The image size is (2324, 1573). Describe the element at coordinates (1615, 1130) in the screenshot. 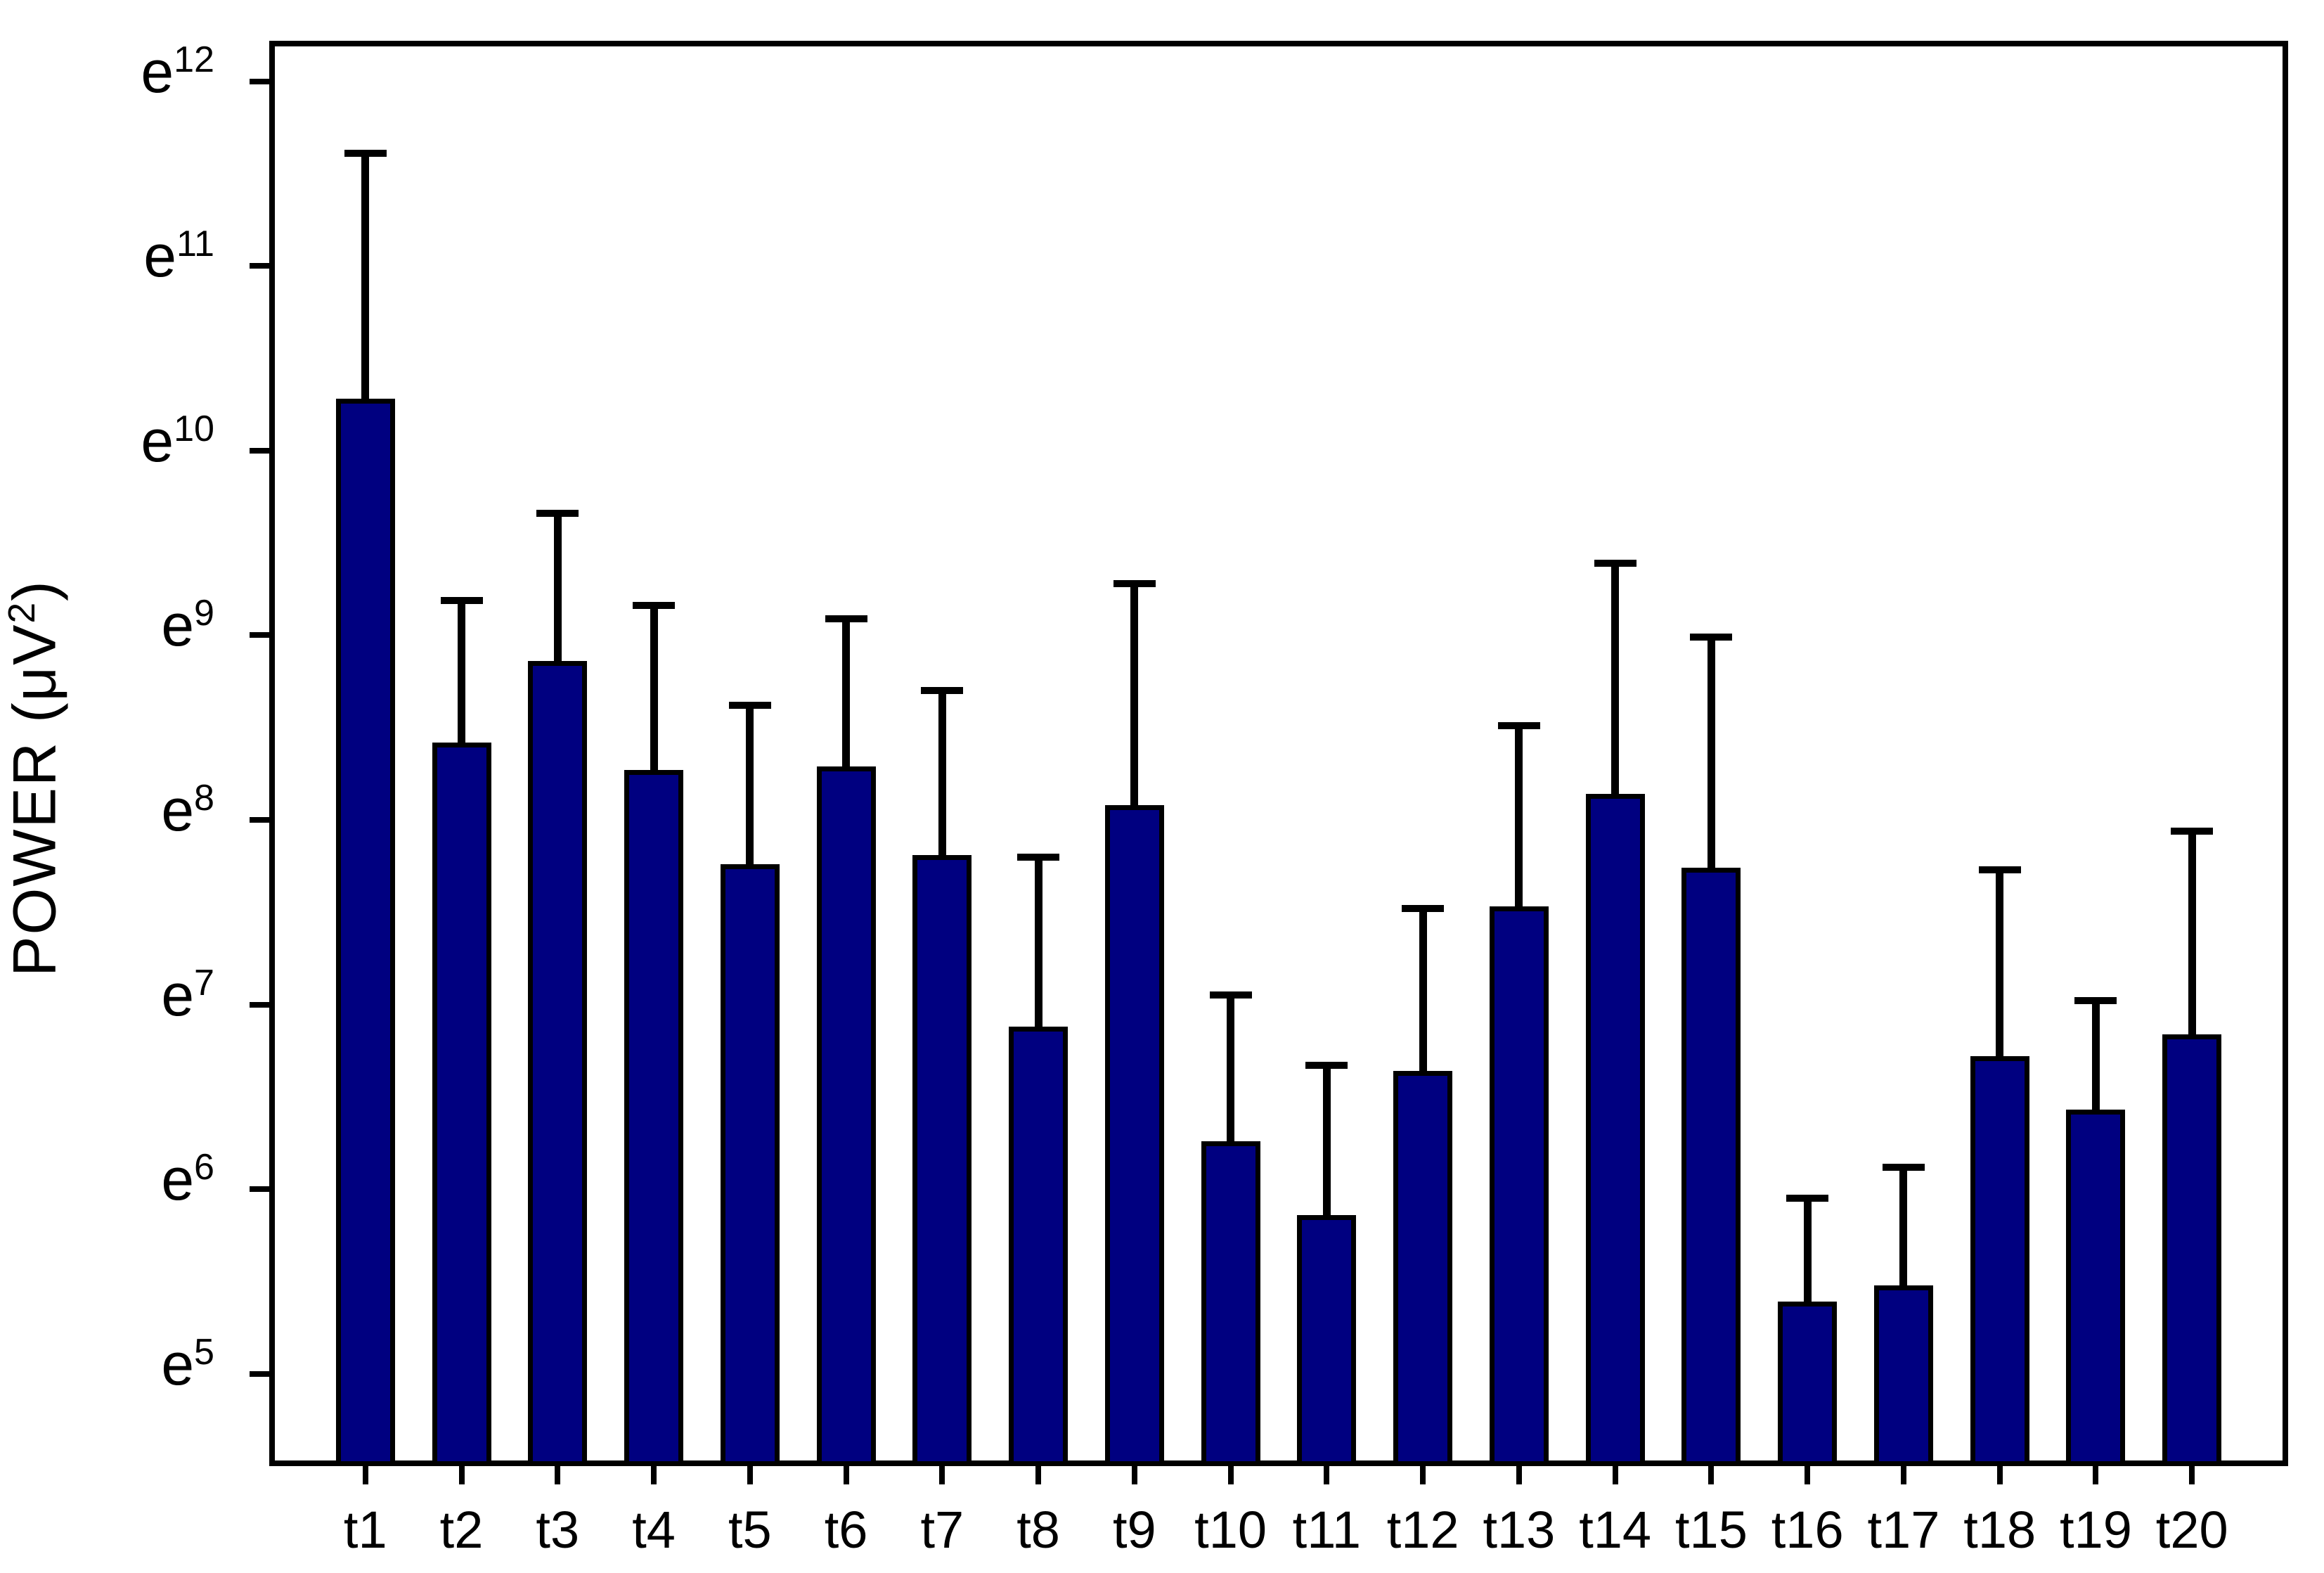

I see `bar-t14` at that location.